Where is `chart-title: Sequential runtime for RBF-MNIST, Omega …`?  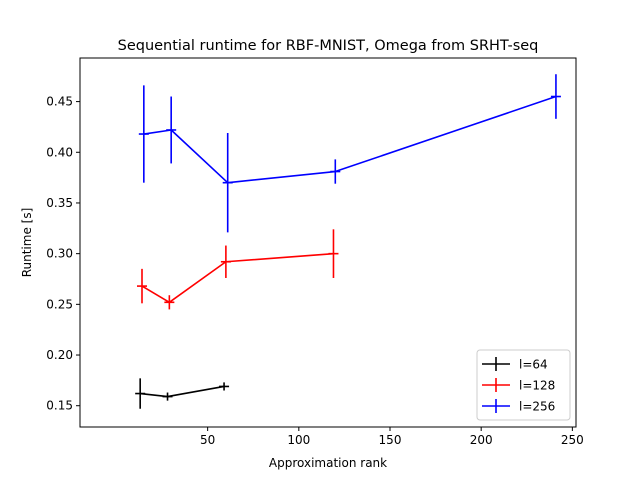
chart-title: Sequential runtime for RBF-MNIST, Omega … is located at coordinates (328, 46).